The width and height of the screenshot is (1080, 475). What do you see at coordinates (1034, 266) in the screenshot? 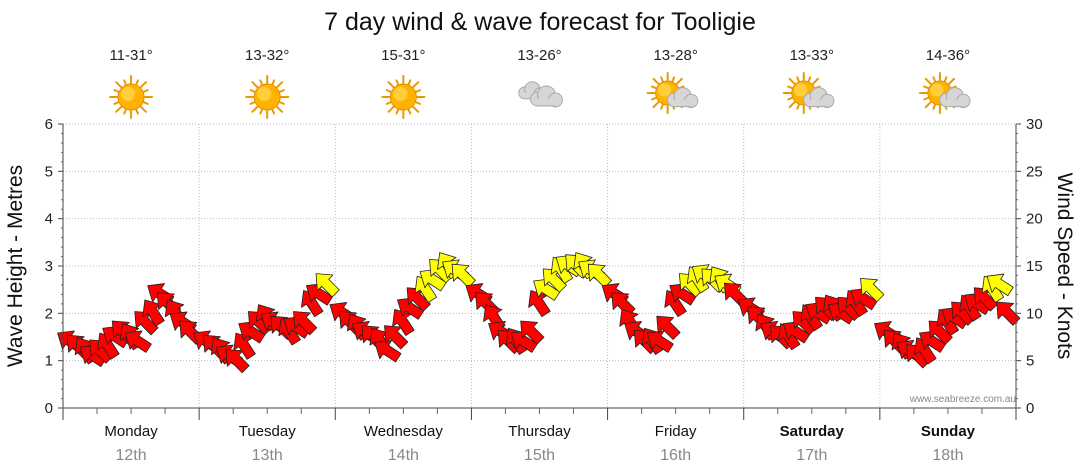
I see `y-tick-label-right: 15` at bounding box center [1034, 266].